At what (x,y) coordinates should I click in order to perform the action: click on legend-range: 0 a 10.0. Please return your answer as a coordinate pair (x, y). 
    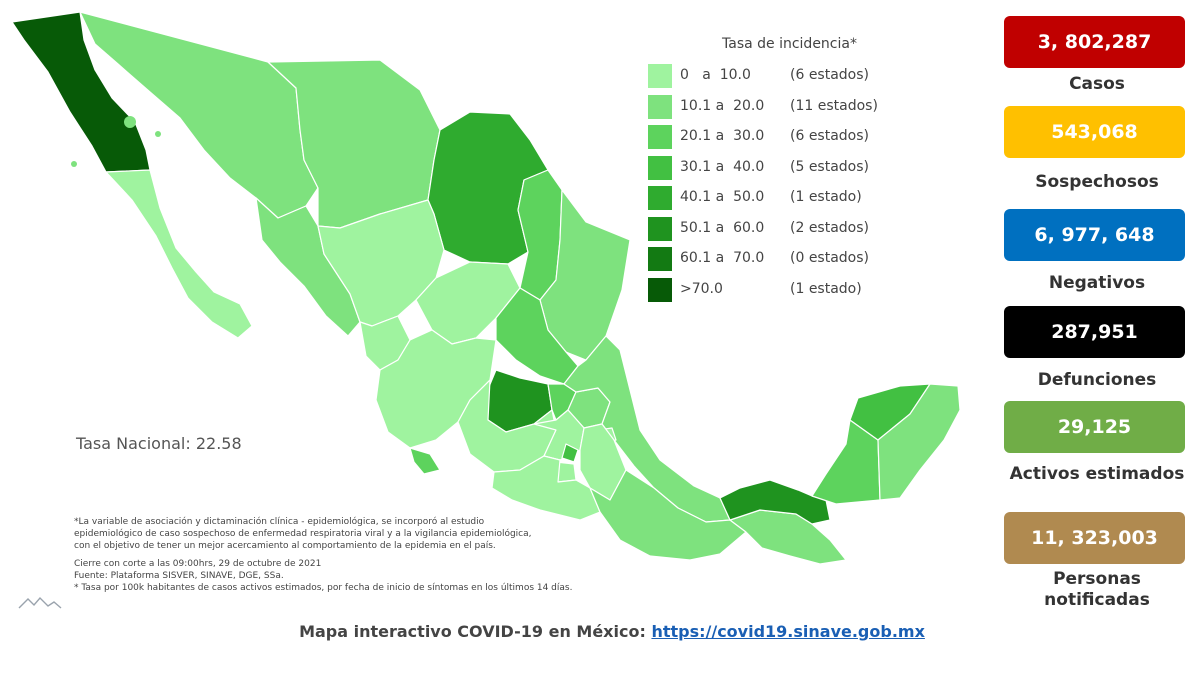
    Looking at the image, I should click on (715, 75).